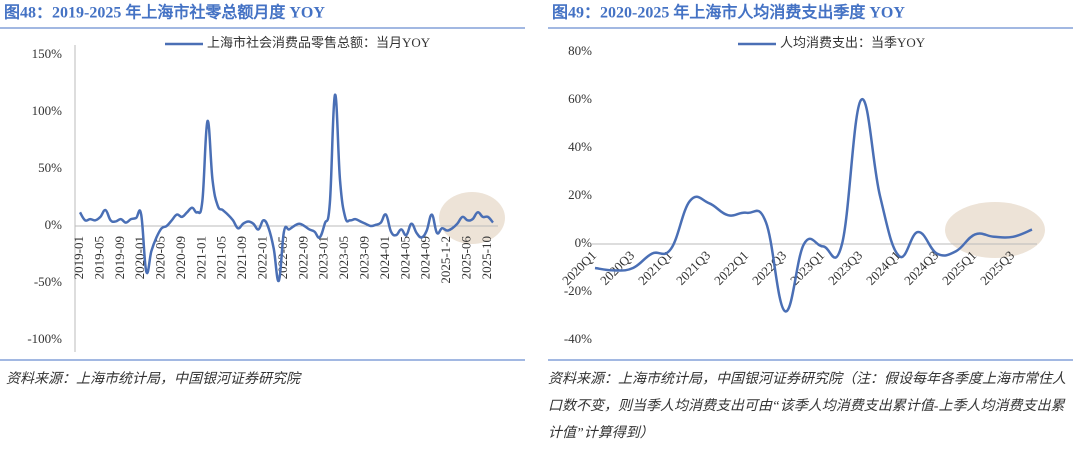  Describe the element at coordinates (153, 379) in the screenshot. I see `source-note: 资料来源：上海市统计局，中国银河证券研究院` at that location.